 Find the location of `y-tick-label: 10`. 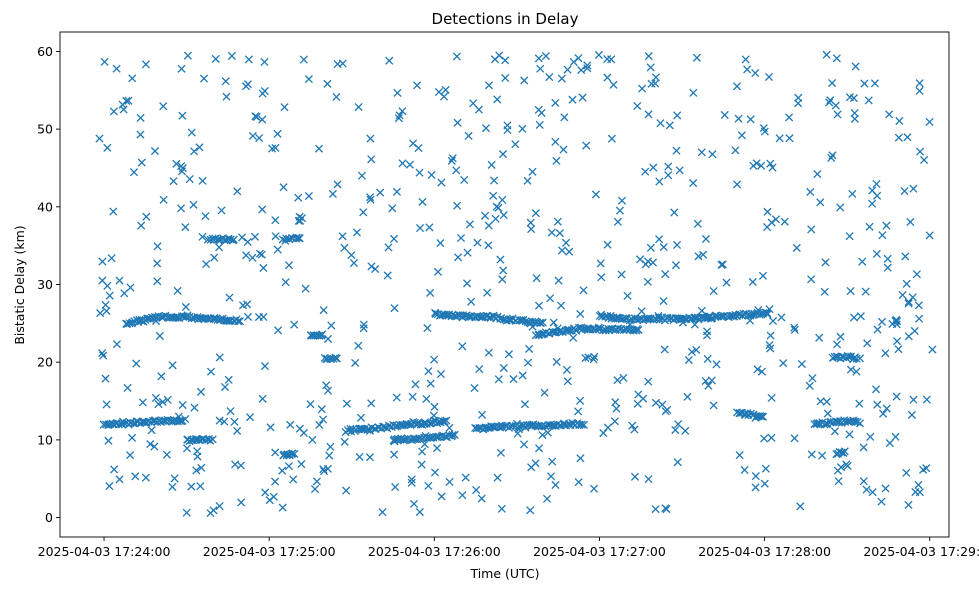

y-tick-label: 10 is located at coordinates (45, 439).